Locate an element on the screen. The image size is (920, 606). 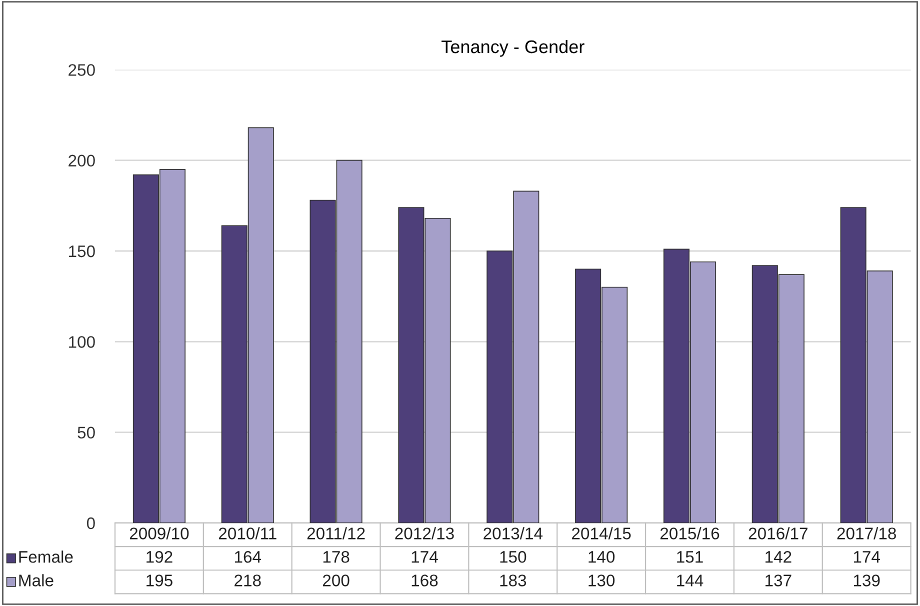
x-tick-label: 2012/13 is located at coordinates (424, 533).